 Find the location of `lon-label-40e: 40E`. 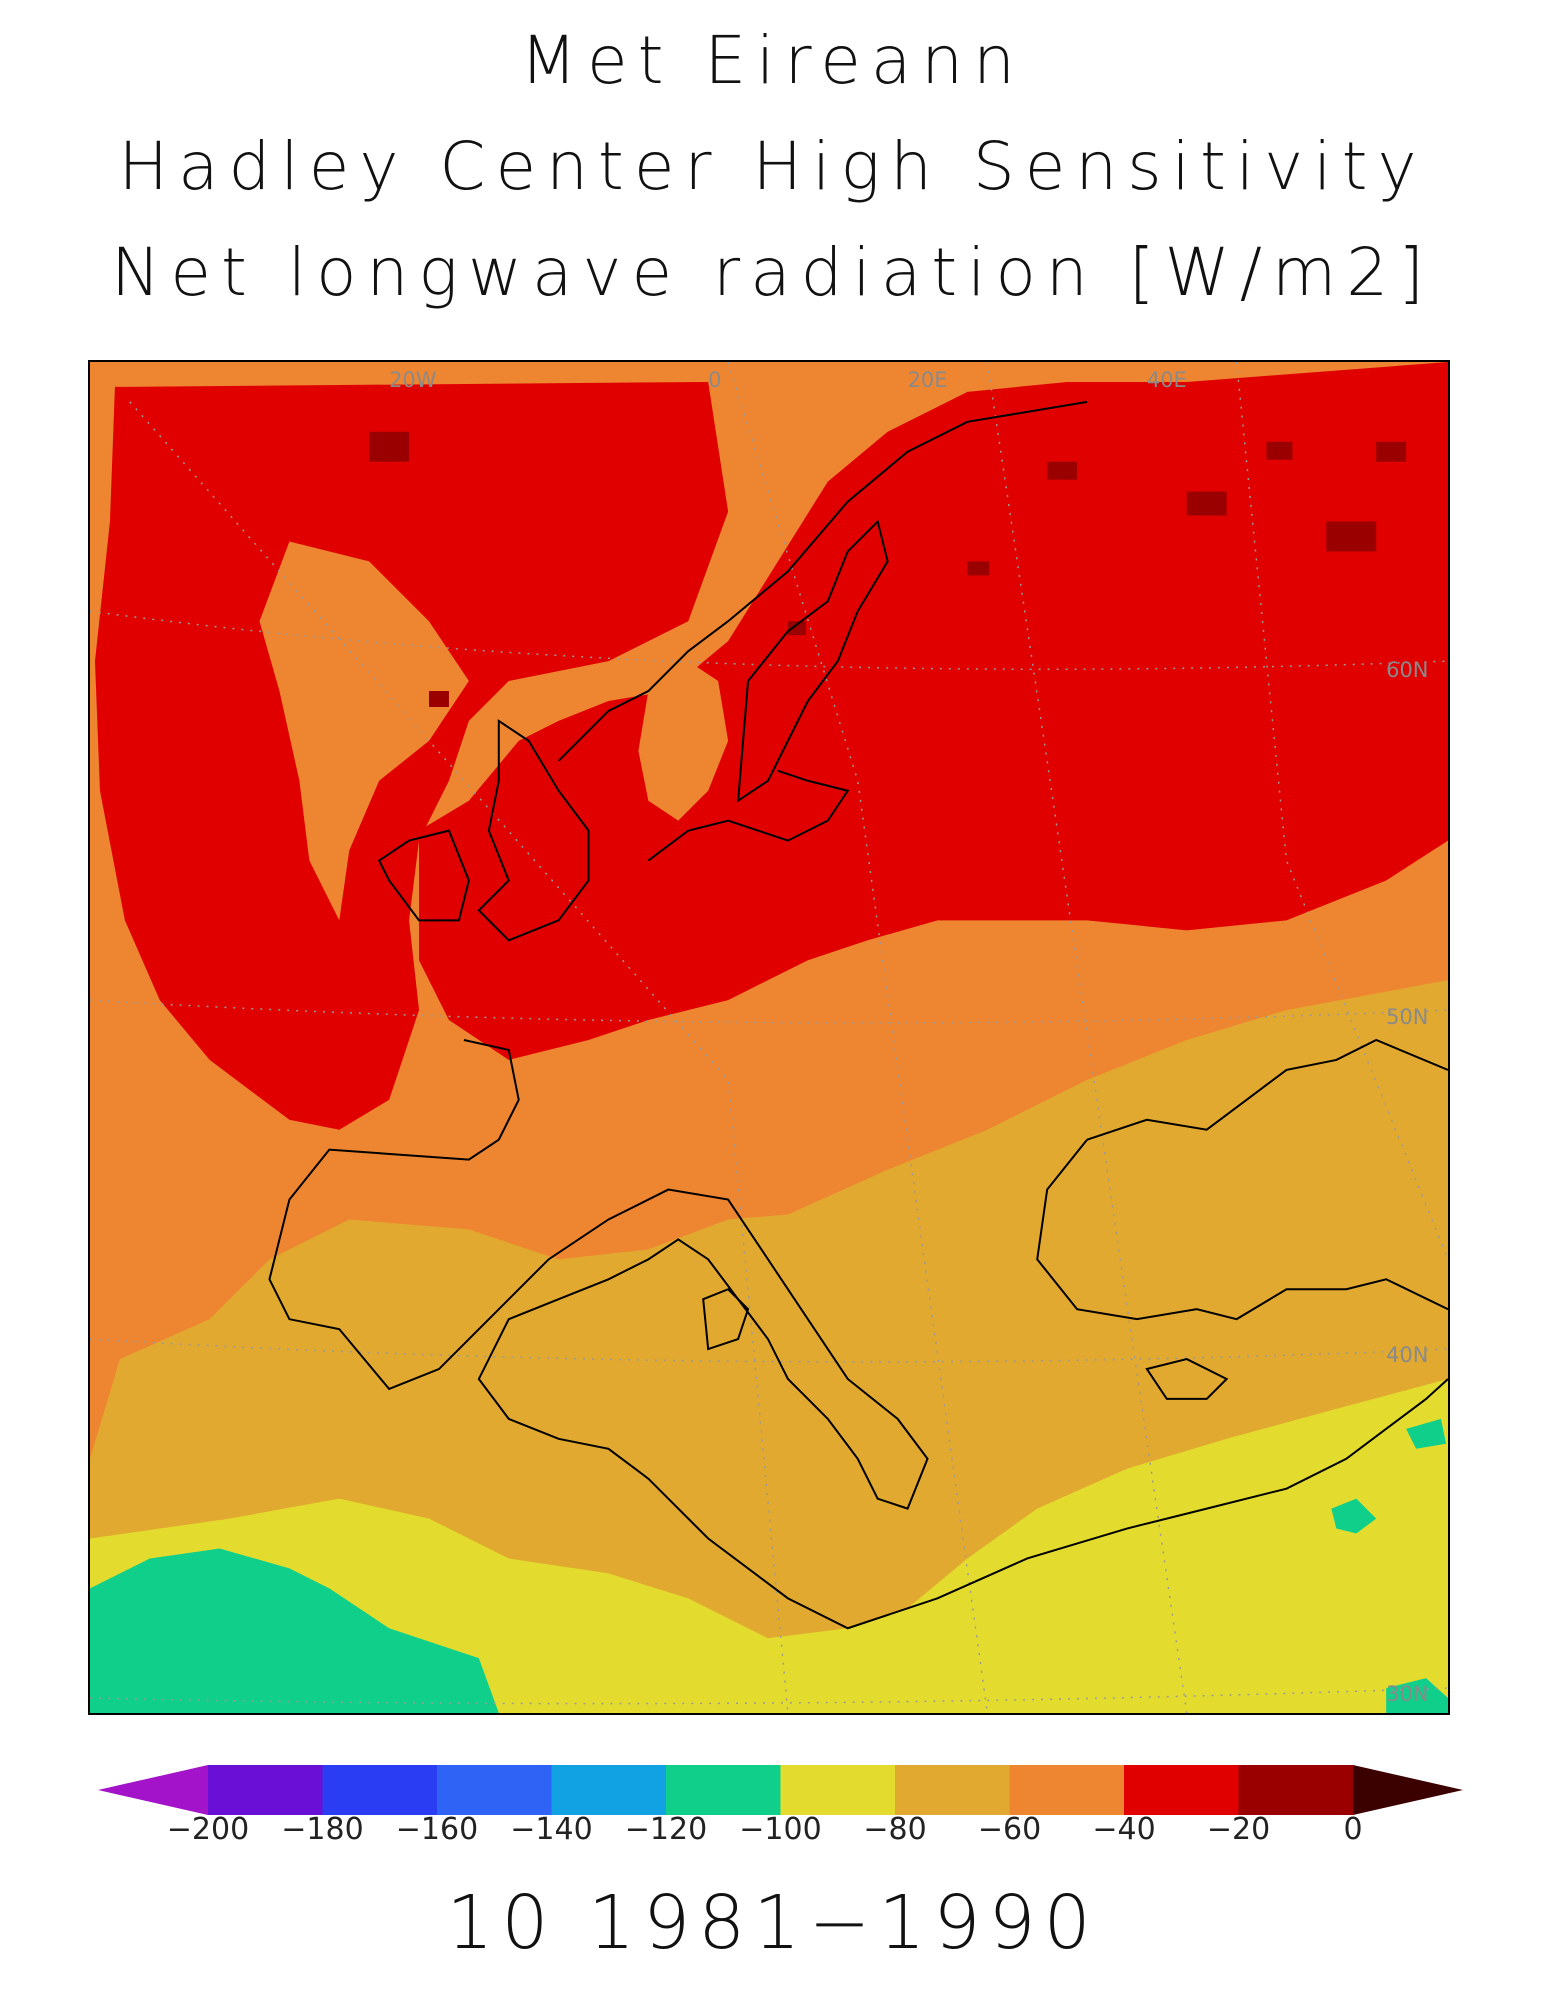

lon-label-40e: 40E is located at coordinates (1167, 380).